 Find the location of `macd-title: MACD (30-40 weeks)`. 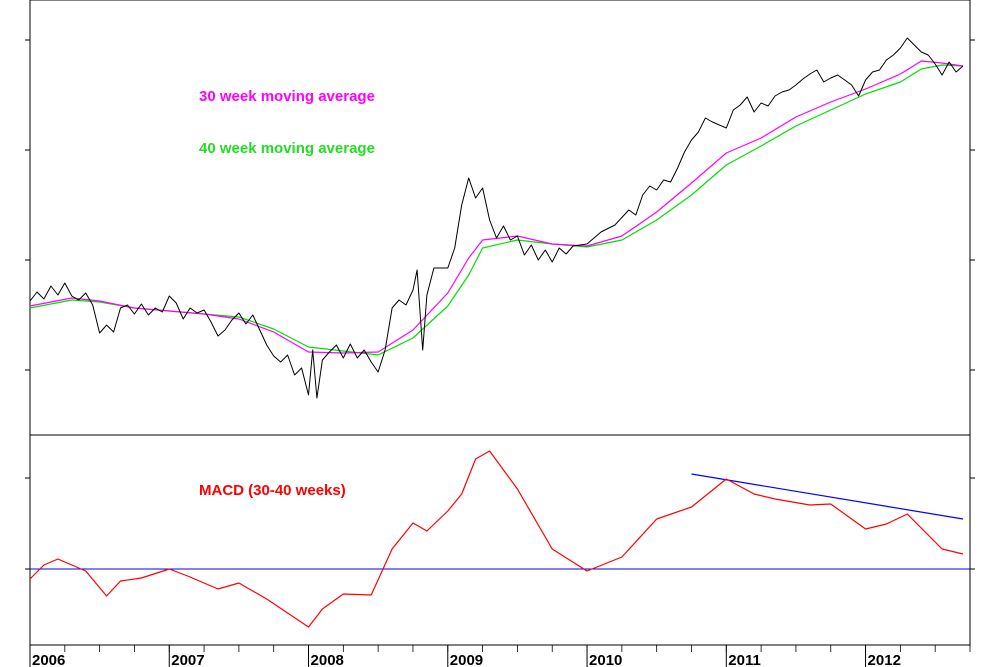

macd-title: MACD (30-40 weeks) is located at coordinates (272, 490).